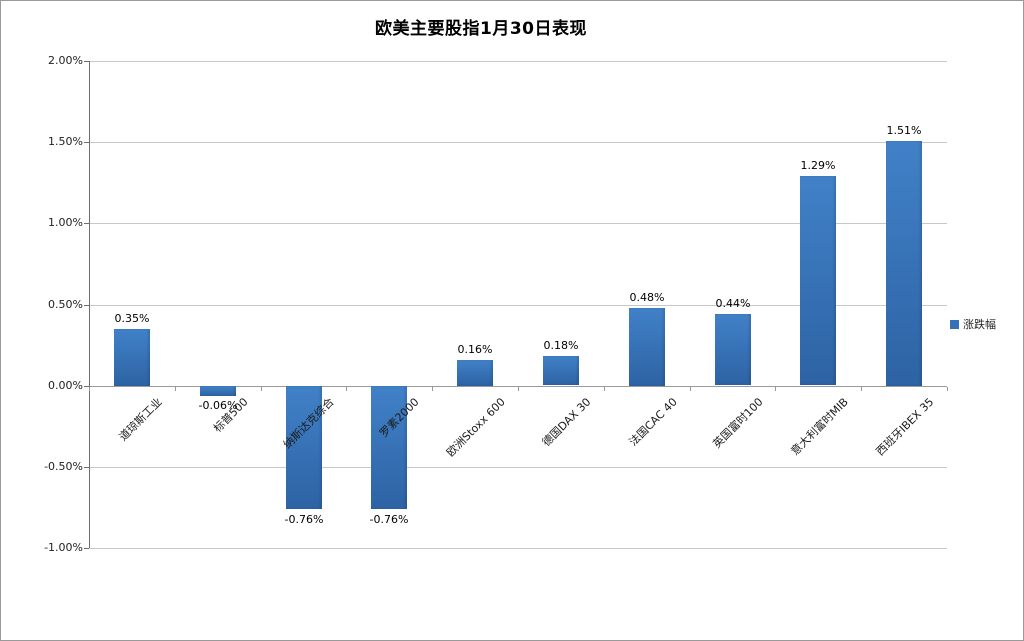  I want to click on data-label: 1.51%, so click(904, 130).